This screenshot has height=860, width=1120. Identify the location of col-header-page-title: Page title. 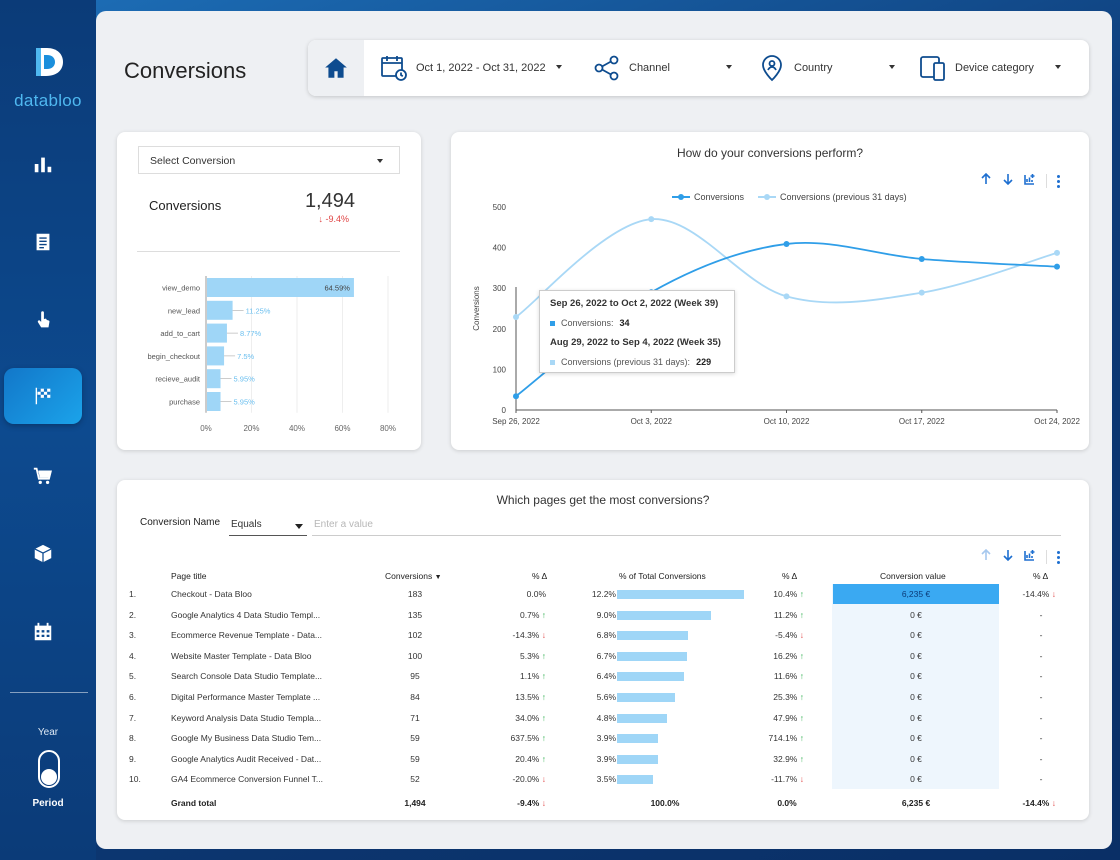
(189, 576).